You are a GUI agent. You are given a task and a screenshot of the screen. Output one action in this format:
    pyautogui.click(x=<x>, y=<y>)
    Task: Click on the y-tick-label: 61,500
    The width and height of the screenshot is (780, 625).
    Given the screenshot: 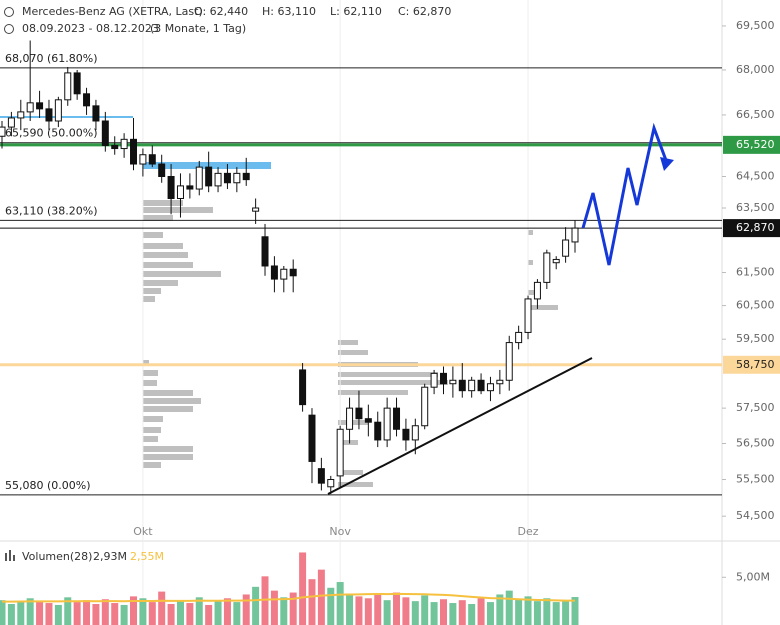 What is the action you would take?
    pyautogui.click(x=755, y=272)
    